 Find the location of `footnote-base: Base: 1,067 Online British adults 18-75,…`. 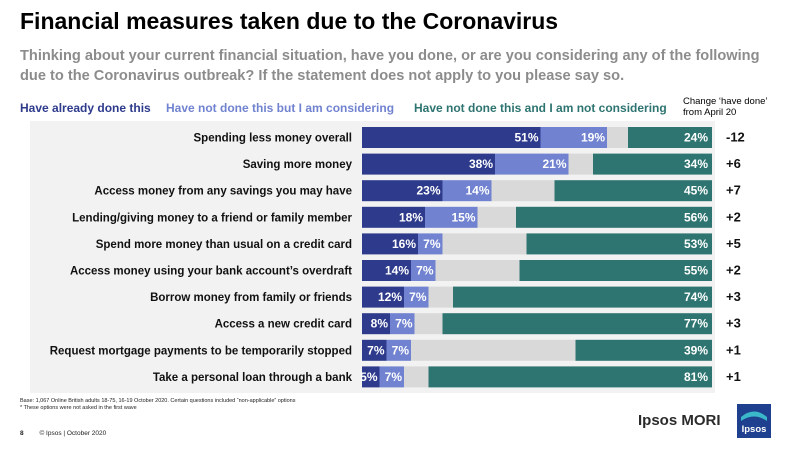

footnote-base: Base: 1,067 Online British adults 18-75,… is located at coordinates (158, 401).